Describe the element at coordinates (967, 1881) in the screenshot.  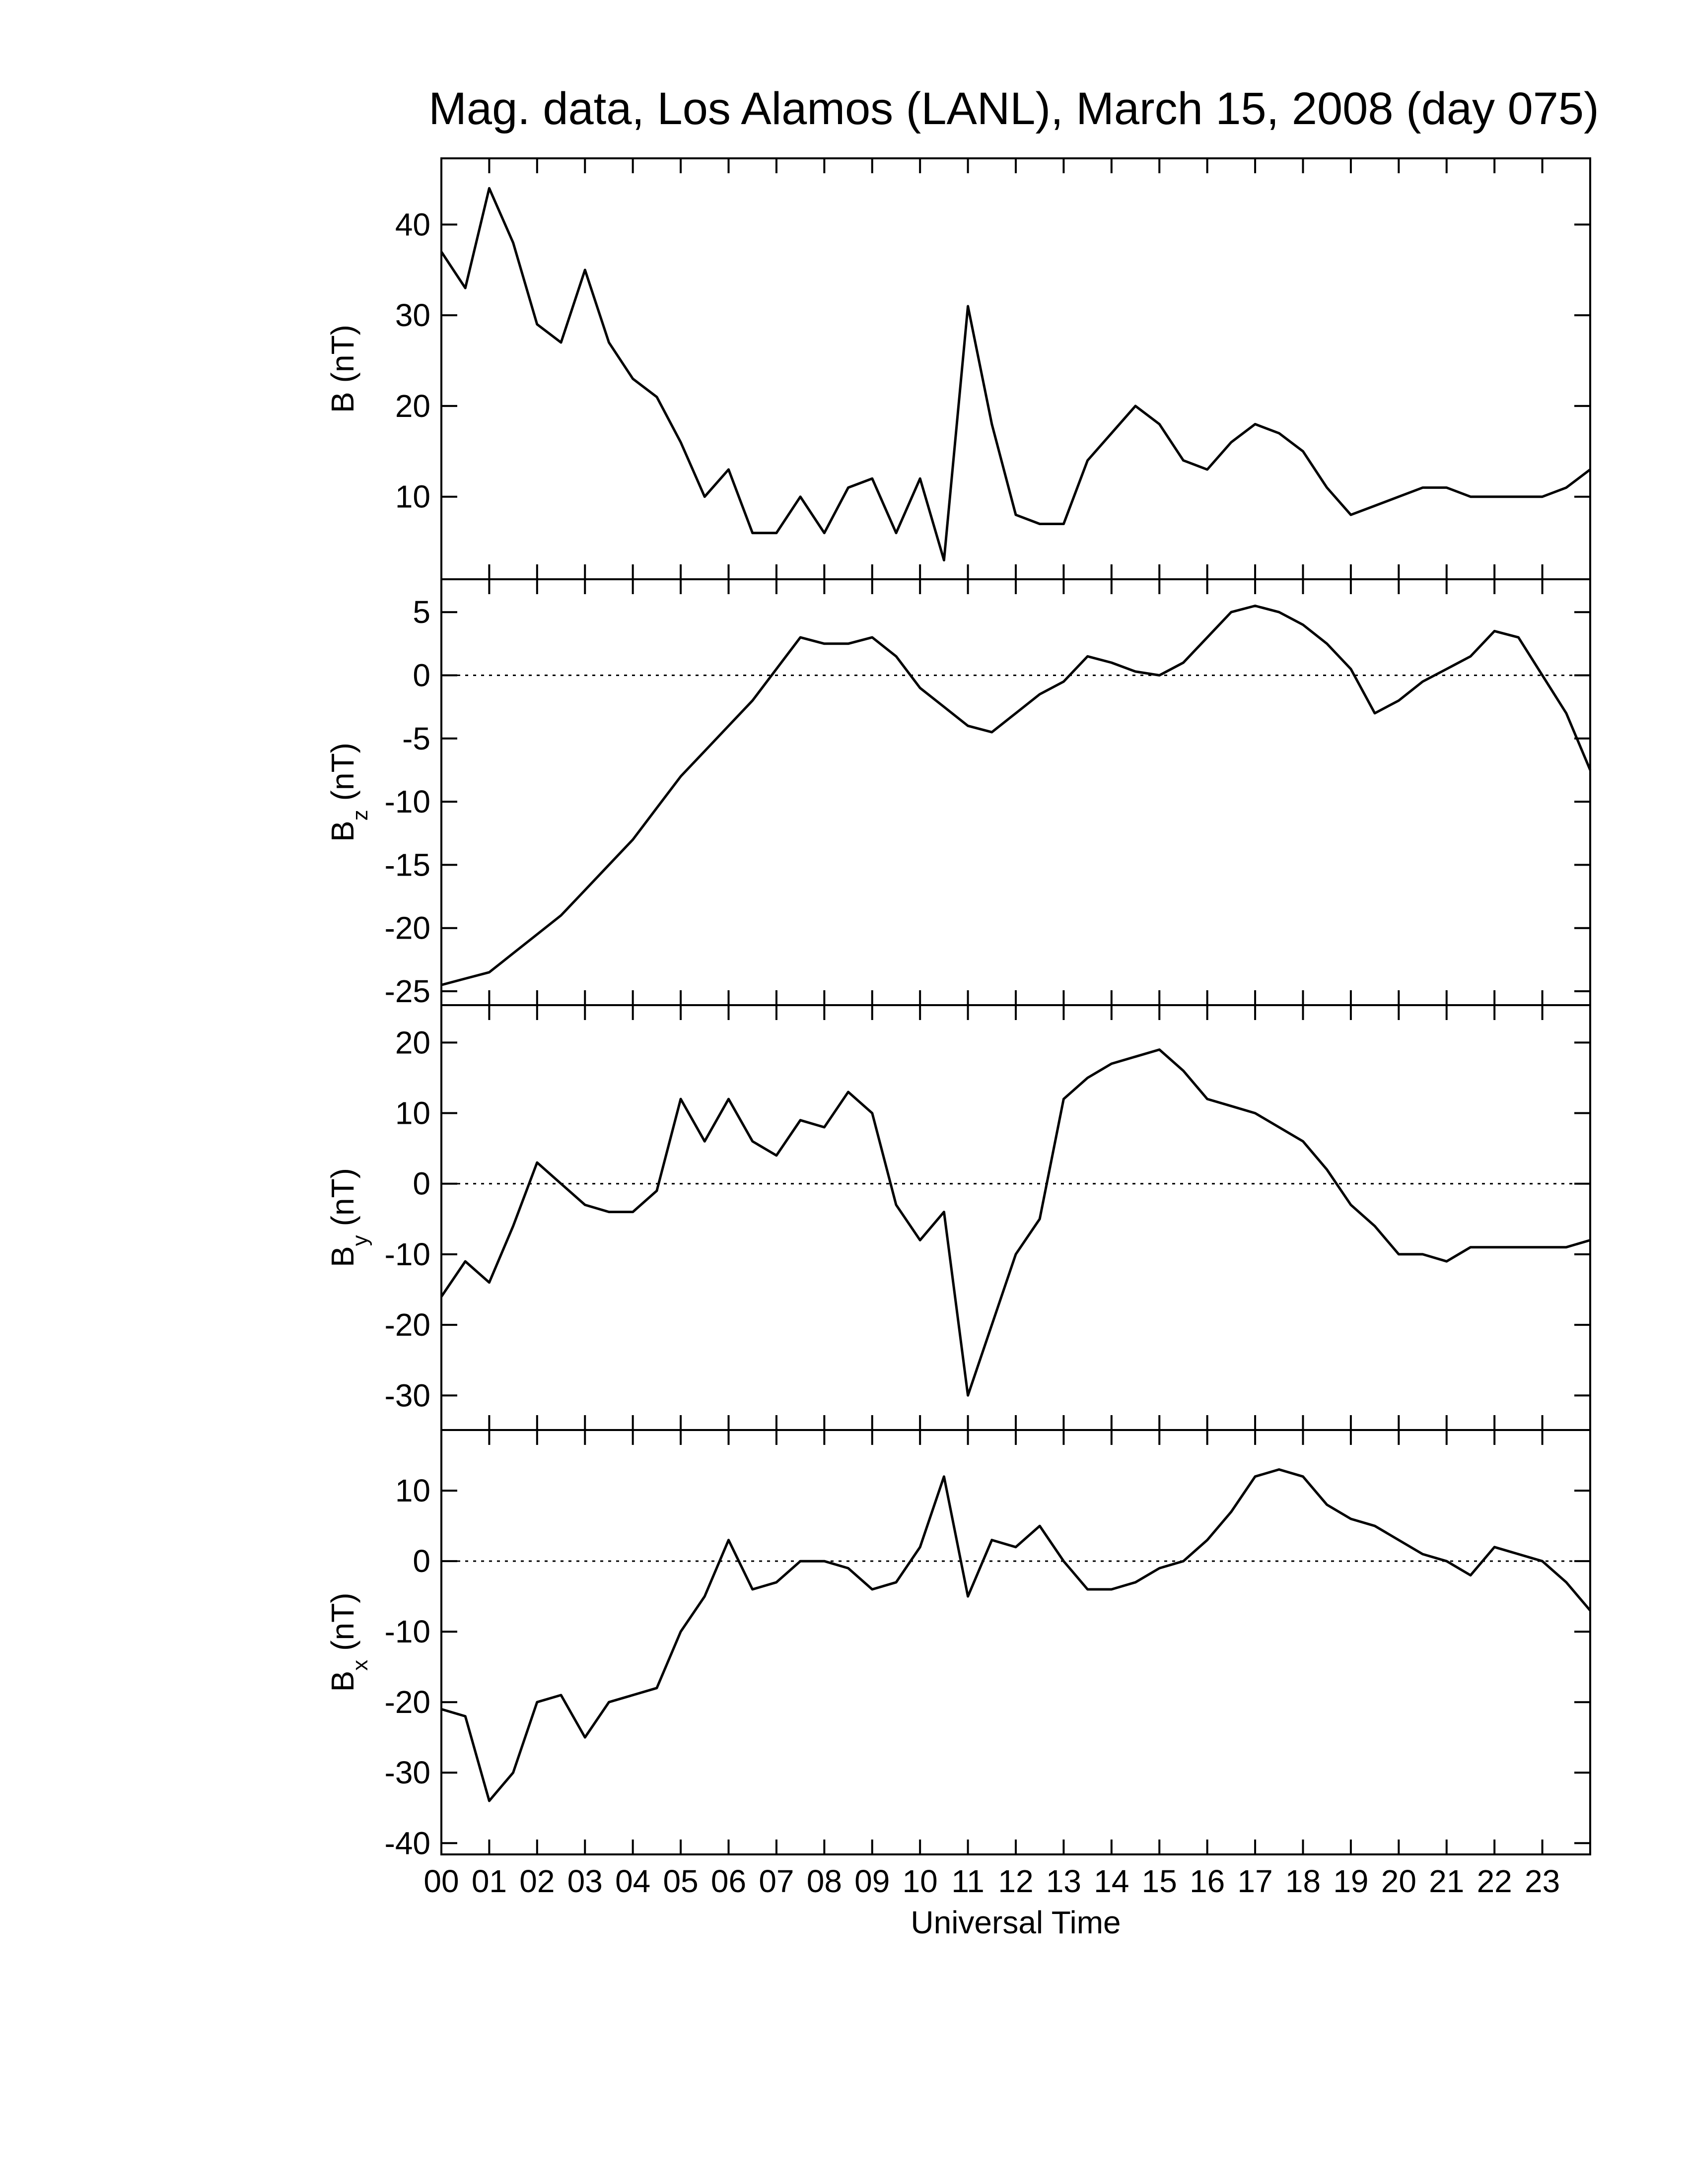
I see `x-tick-label: 11` at that location.